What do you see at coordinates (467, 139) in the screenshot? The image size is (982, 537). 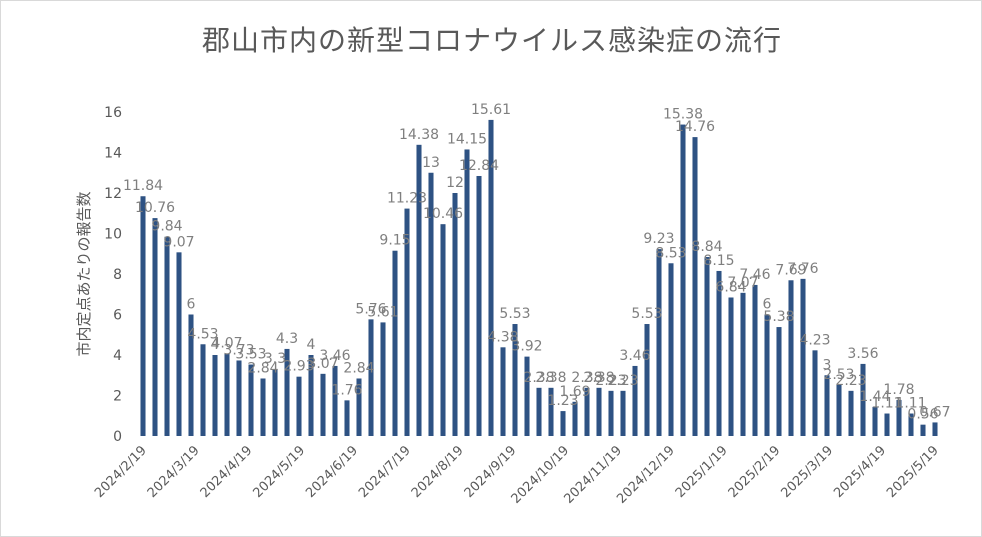 I see `data-label: 14.15` at bounding box center [467, 139].